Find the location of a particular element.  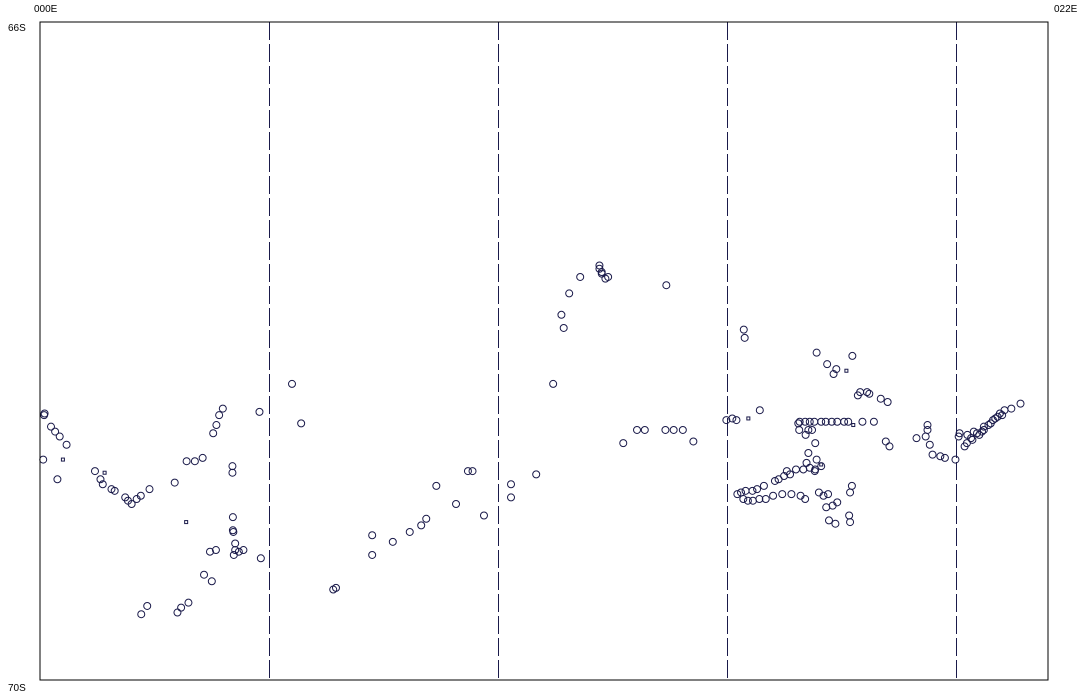

lon-min-label: 000E is located at coordinates (46, 9).